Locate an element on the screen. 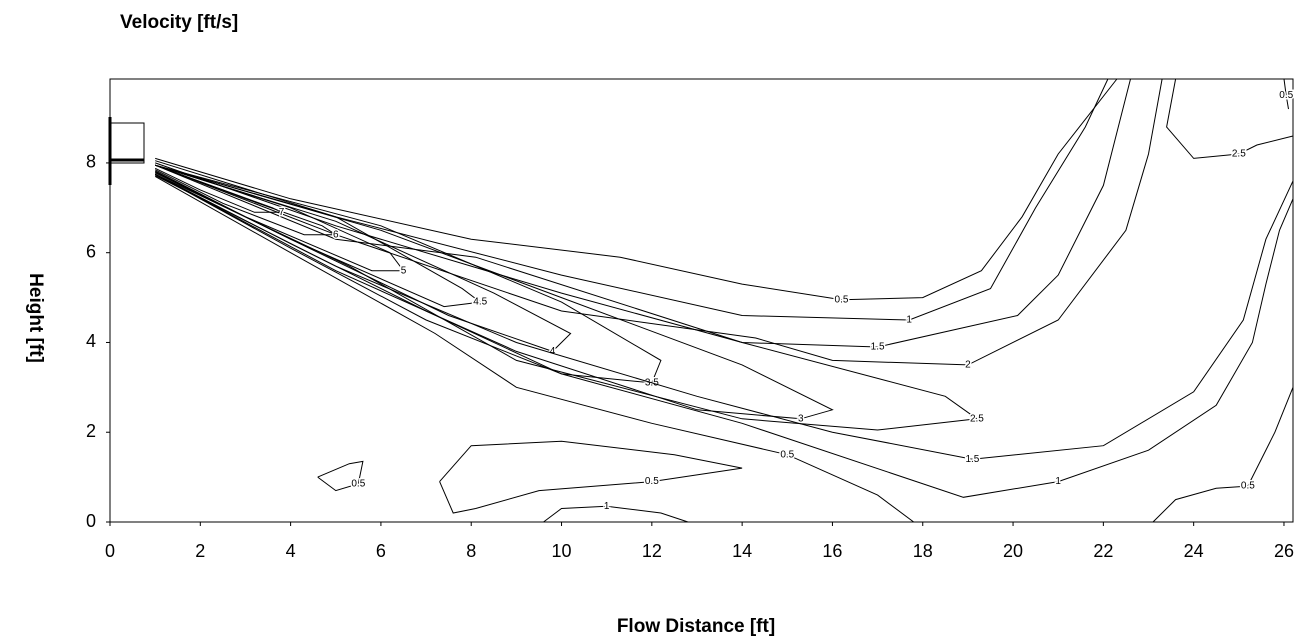 The height and width of the screenshot is (643, 1304). x-tick-label: 10 is located at coordinates (562, 551).